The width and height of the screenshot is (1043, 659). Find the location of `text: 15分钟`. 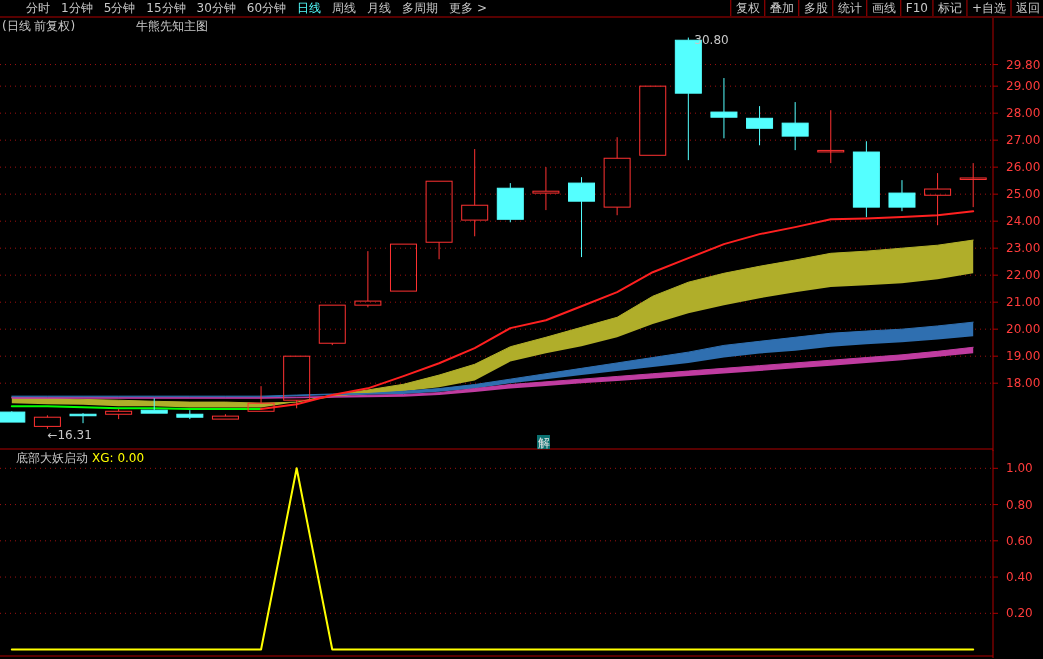

text: 15分钟 is located at coordinates (166, 8).